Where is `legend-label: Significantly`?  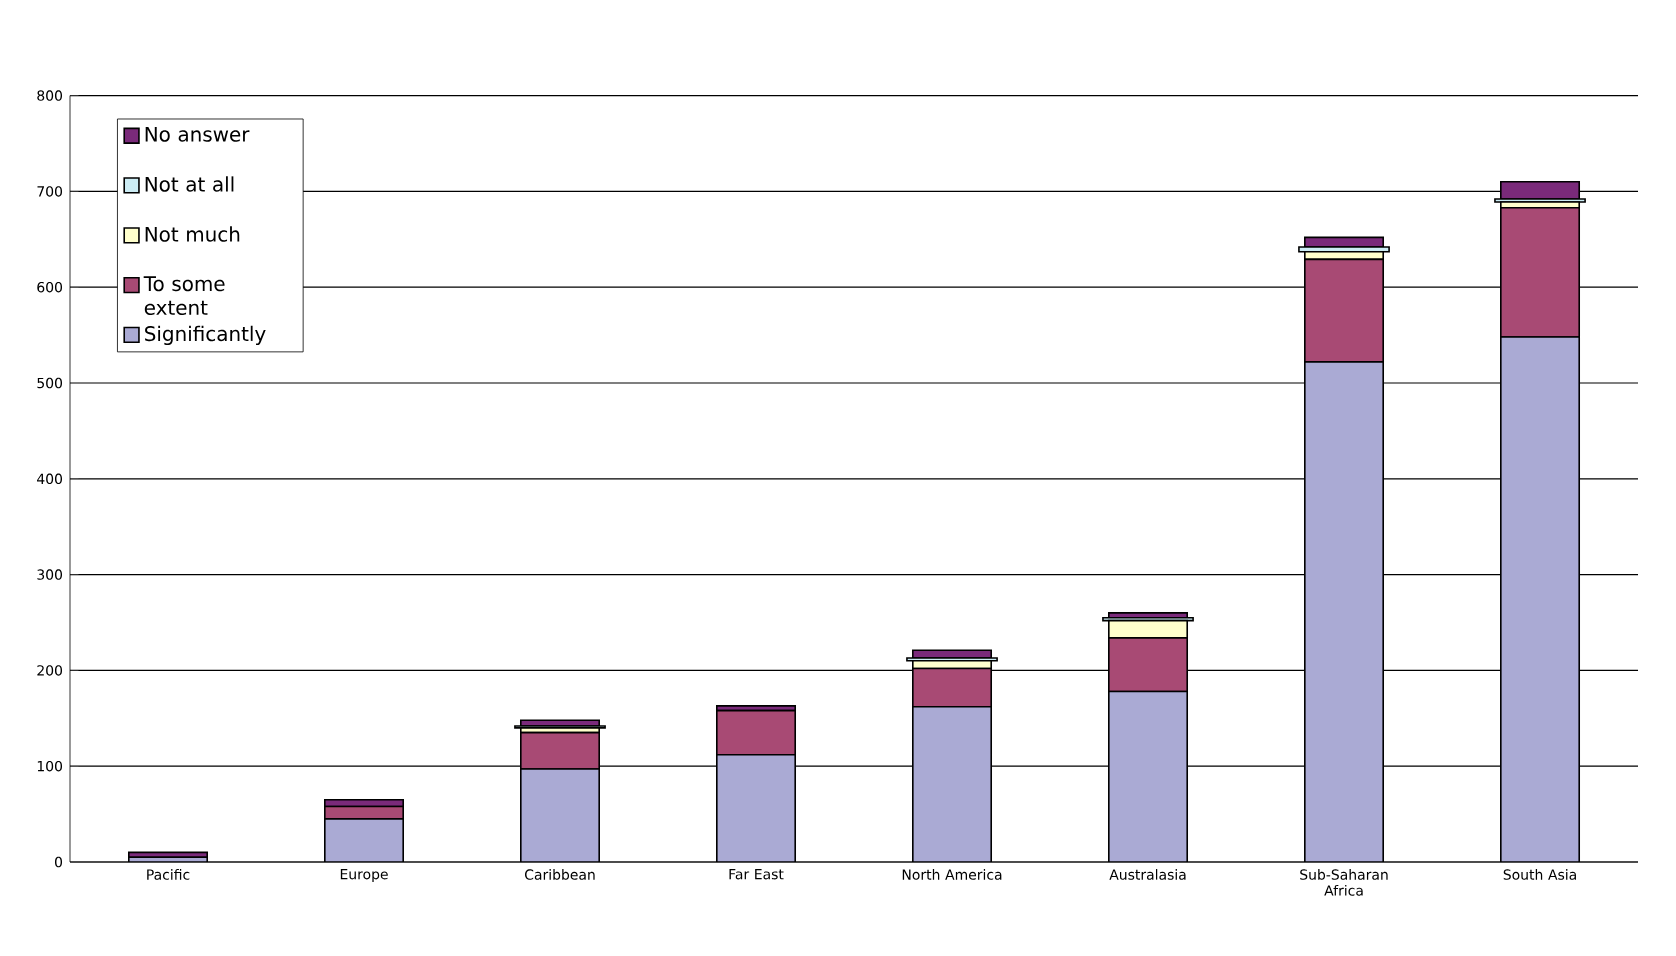 legend-label: Significantly is located at coordinates (205, 335).